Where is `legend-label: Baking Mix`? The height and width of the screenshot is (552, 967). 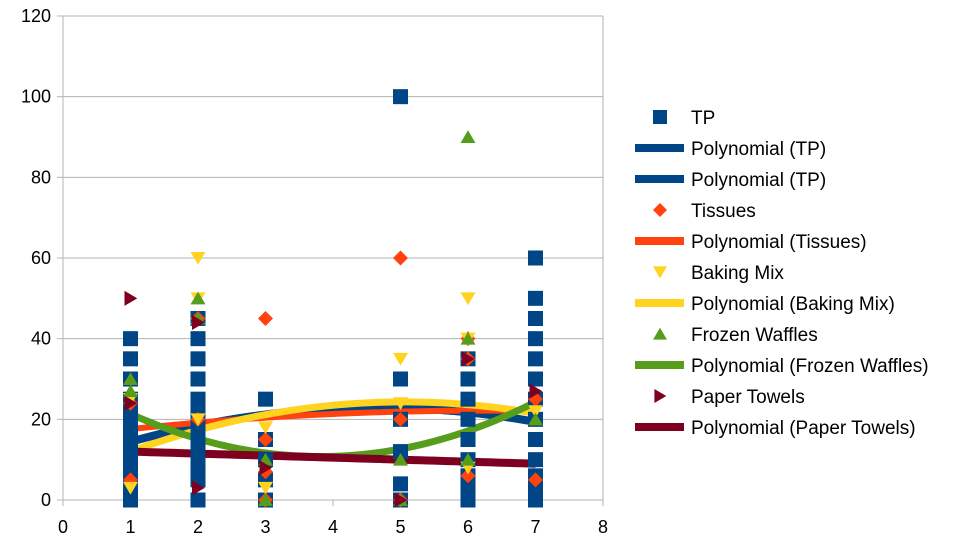 legend-label: Baking Mix is located at coordinates (737, 273).